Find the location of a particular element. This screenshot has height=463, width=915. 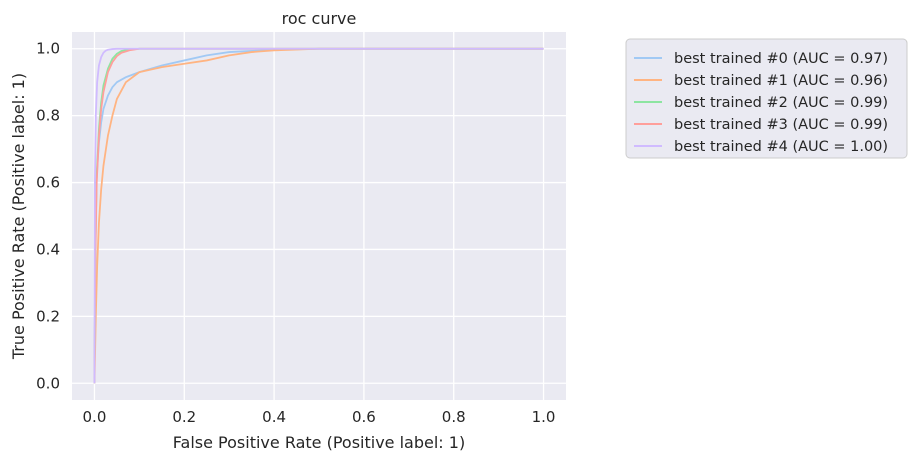

legend-label-0: best trained #0 (AUC = 0.97) is located at coordinates (781, 59).